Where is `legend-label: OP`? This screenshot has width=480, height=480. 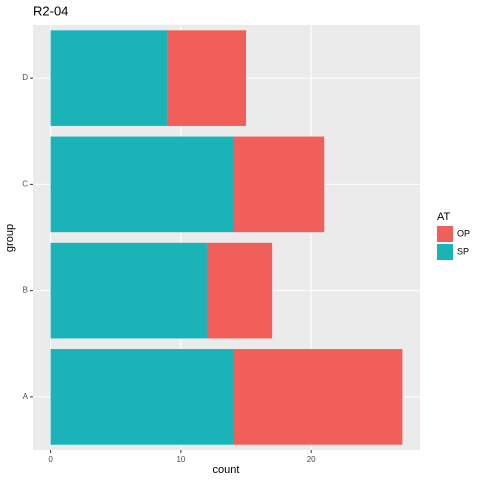
legend-label: OP is located at coordinates (463, 233).